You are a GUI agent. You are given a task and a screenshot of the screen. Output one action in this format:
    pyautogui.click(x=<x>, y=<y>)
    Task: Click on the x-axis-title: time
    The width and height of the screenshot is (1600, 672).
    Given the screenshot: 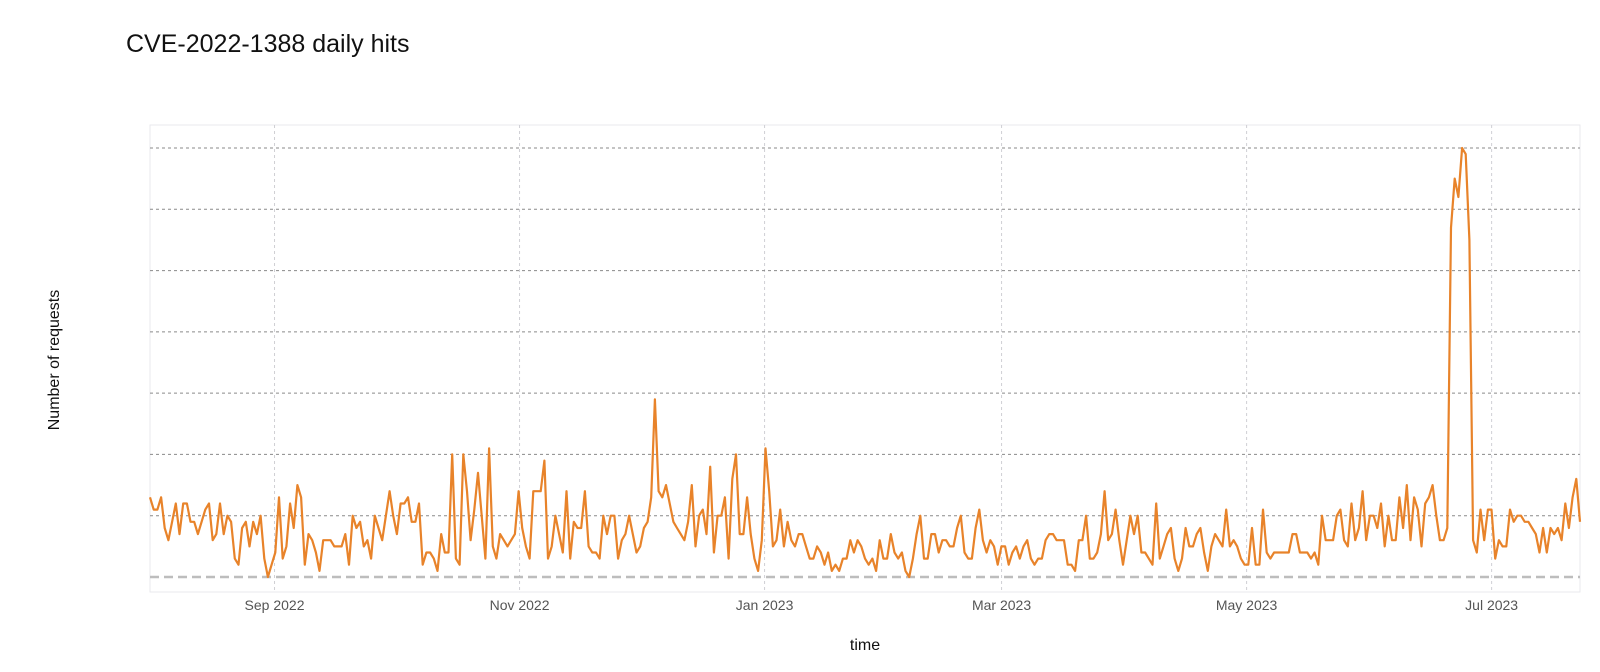 What is the action you would take?
    pyautogui.click(x=865, y=645)
    